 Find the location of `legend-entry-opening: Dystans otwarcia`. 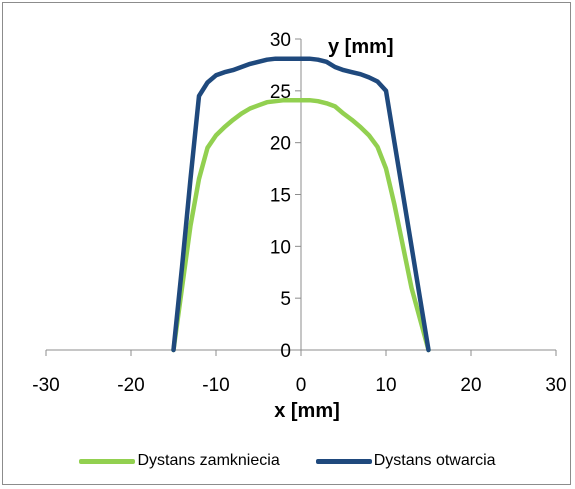

legend-entry-opening: Dystans otwarcia is located at coordinates (405, 461).